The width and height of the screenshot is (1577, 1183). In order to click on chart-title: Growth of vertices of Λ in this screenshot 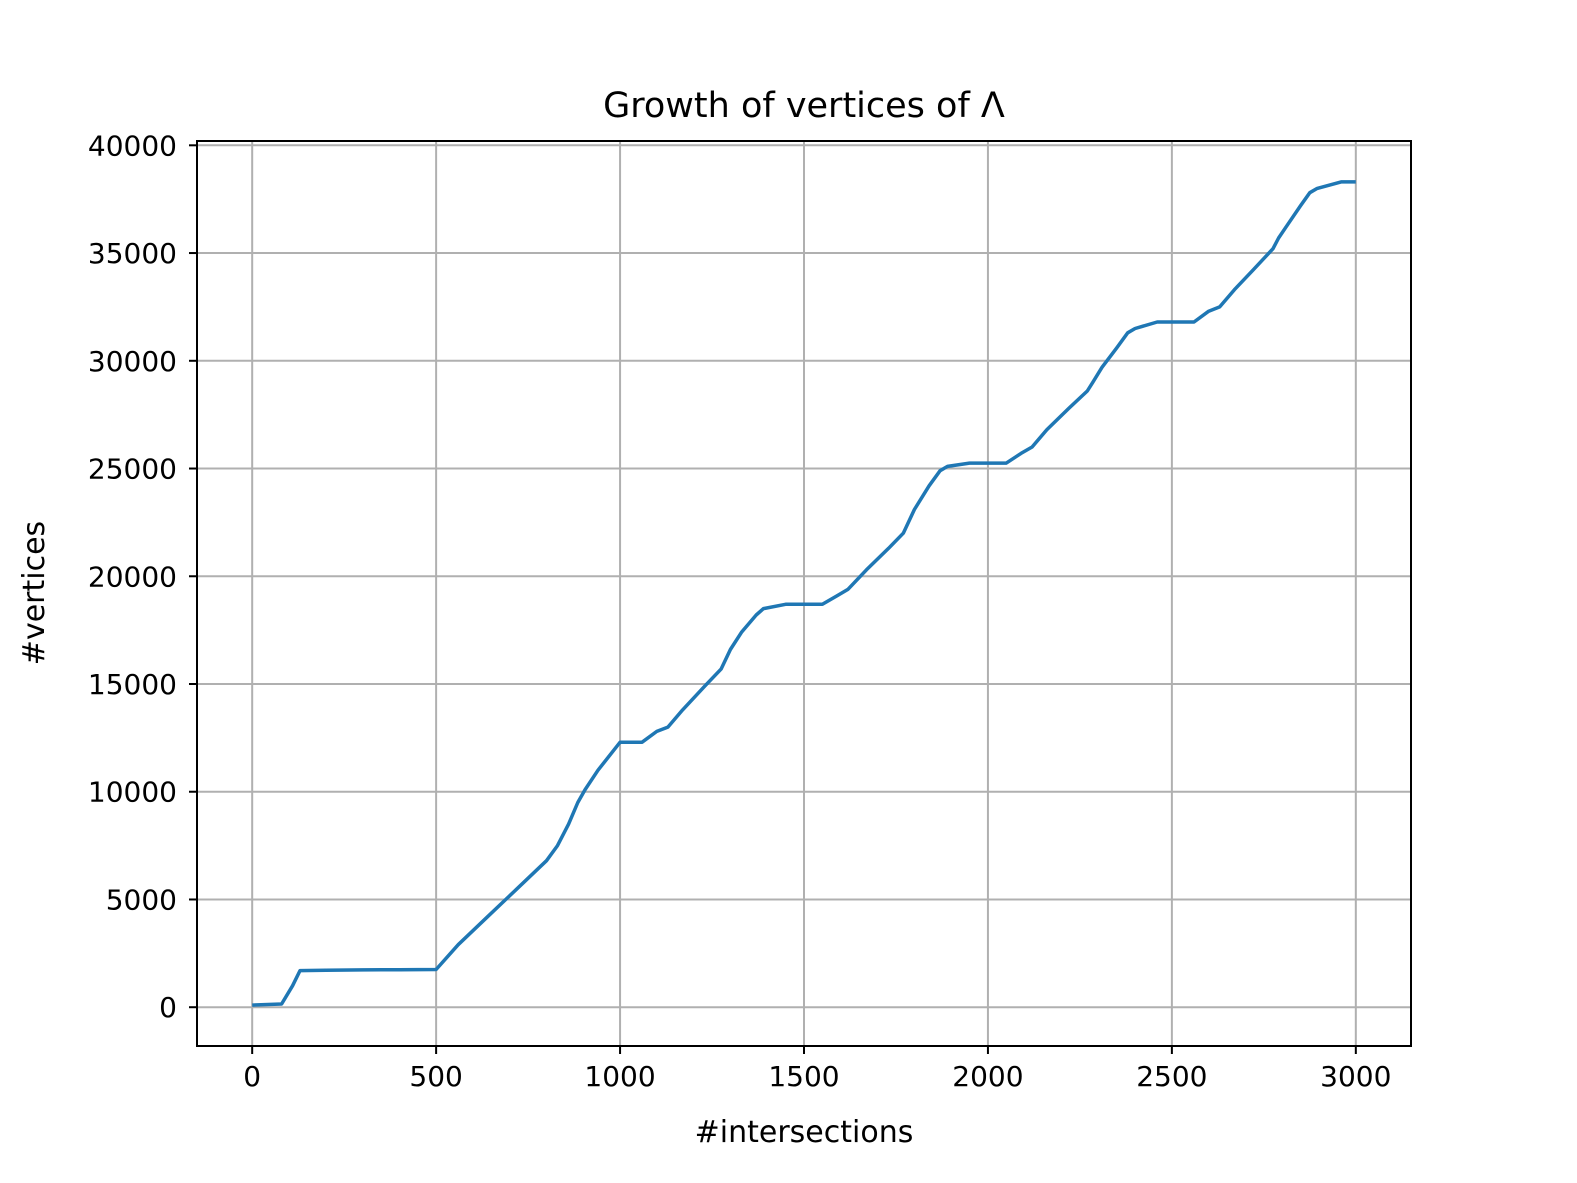, I will do `click(804, 106)`.